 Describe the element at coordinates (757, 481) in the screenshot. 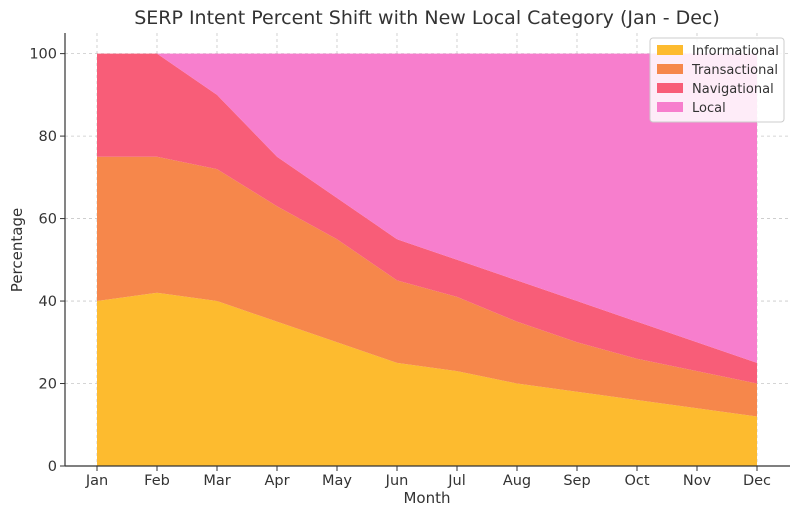

I see `x-tick-label: Dec` at that location.